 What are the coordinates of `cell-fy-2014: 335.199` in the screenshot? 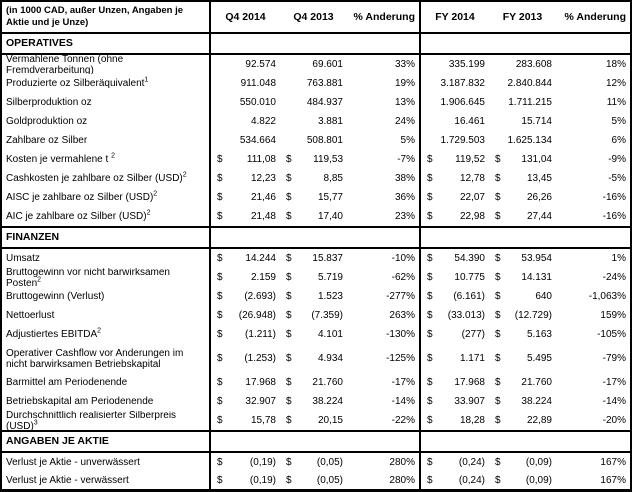 It's located at (454, 64).